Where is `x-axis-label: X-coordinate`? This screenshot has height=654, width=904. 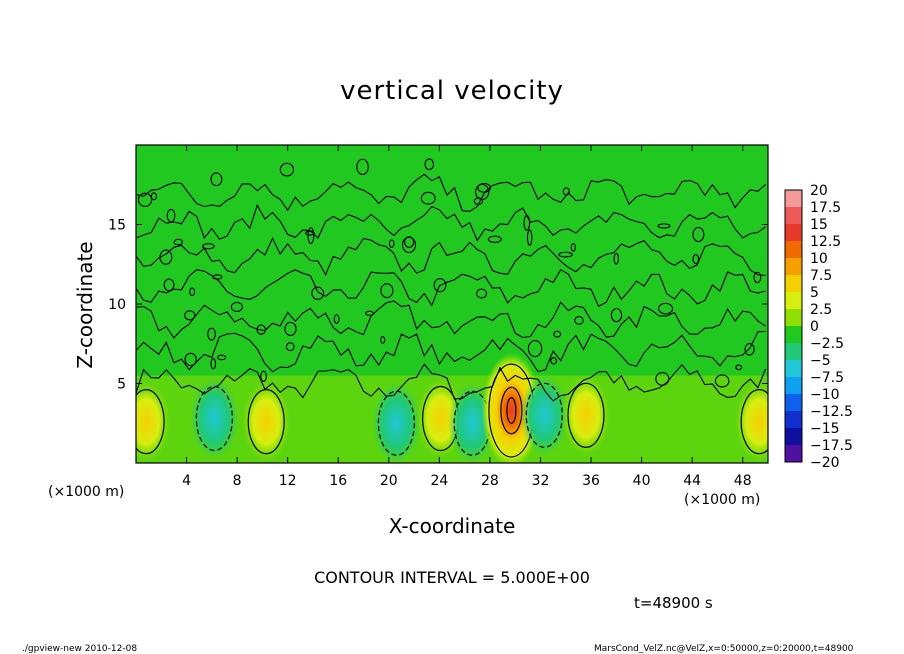 x-axis-label: X-coordinate is located at coordinates (452, 526).